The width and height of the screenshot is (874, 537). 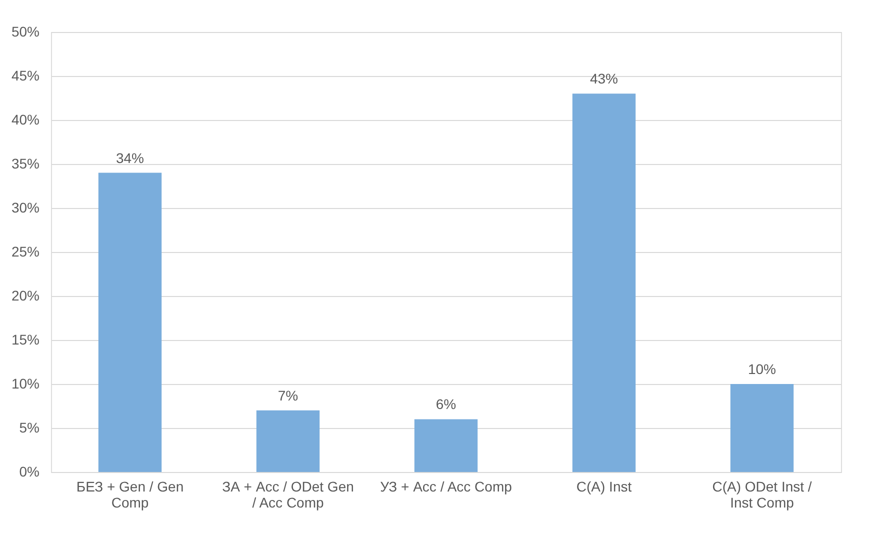 What do you see at coordinates (25, 76) in the screenshot?
I see `y-tick-label: 45%` at bounding box center [25, 76].